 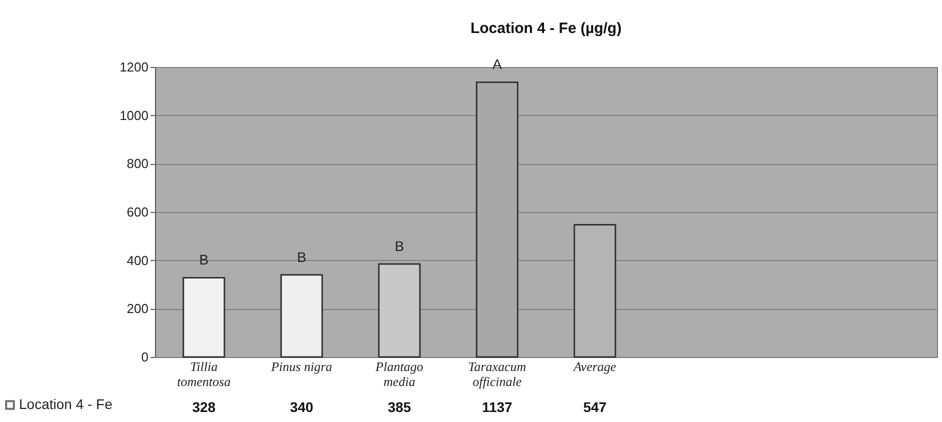 I want to click on data-label: 340, so click(x=302, y=407).